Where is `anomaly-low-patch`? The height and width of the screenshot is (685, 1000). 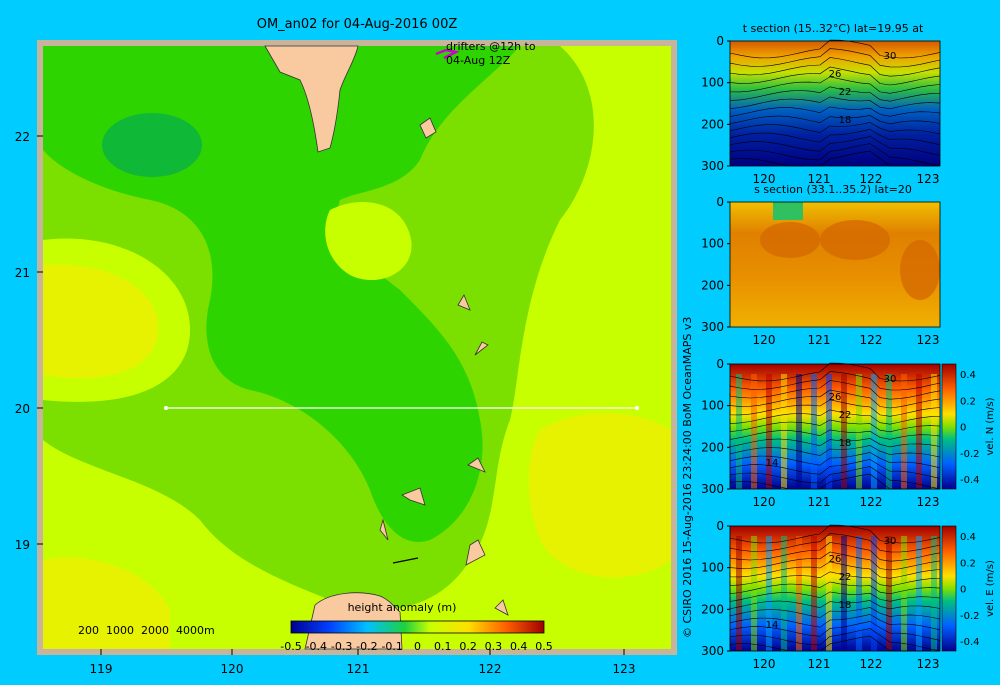 anomaly-low-patch is located at coordinates (152, 145).